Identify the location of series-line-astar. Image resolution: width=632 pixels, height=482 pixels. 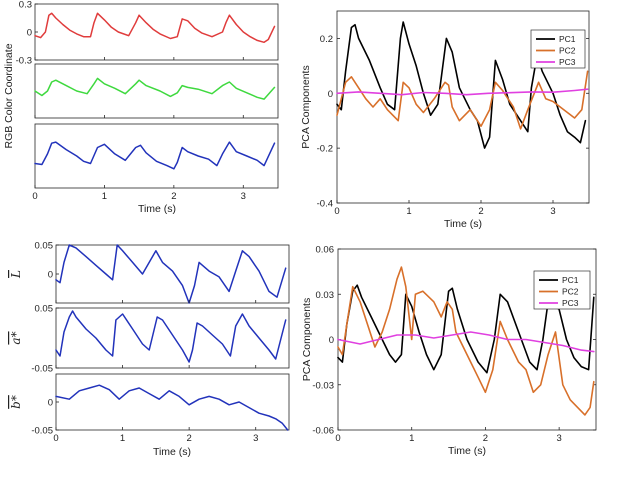
(171, 336).